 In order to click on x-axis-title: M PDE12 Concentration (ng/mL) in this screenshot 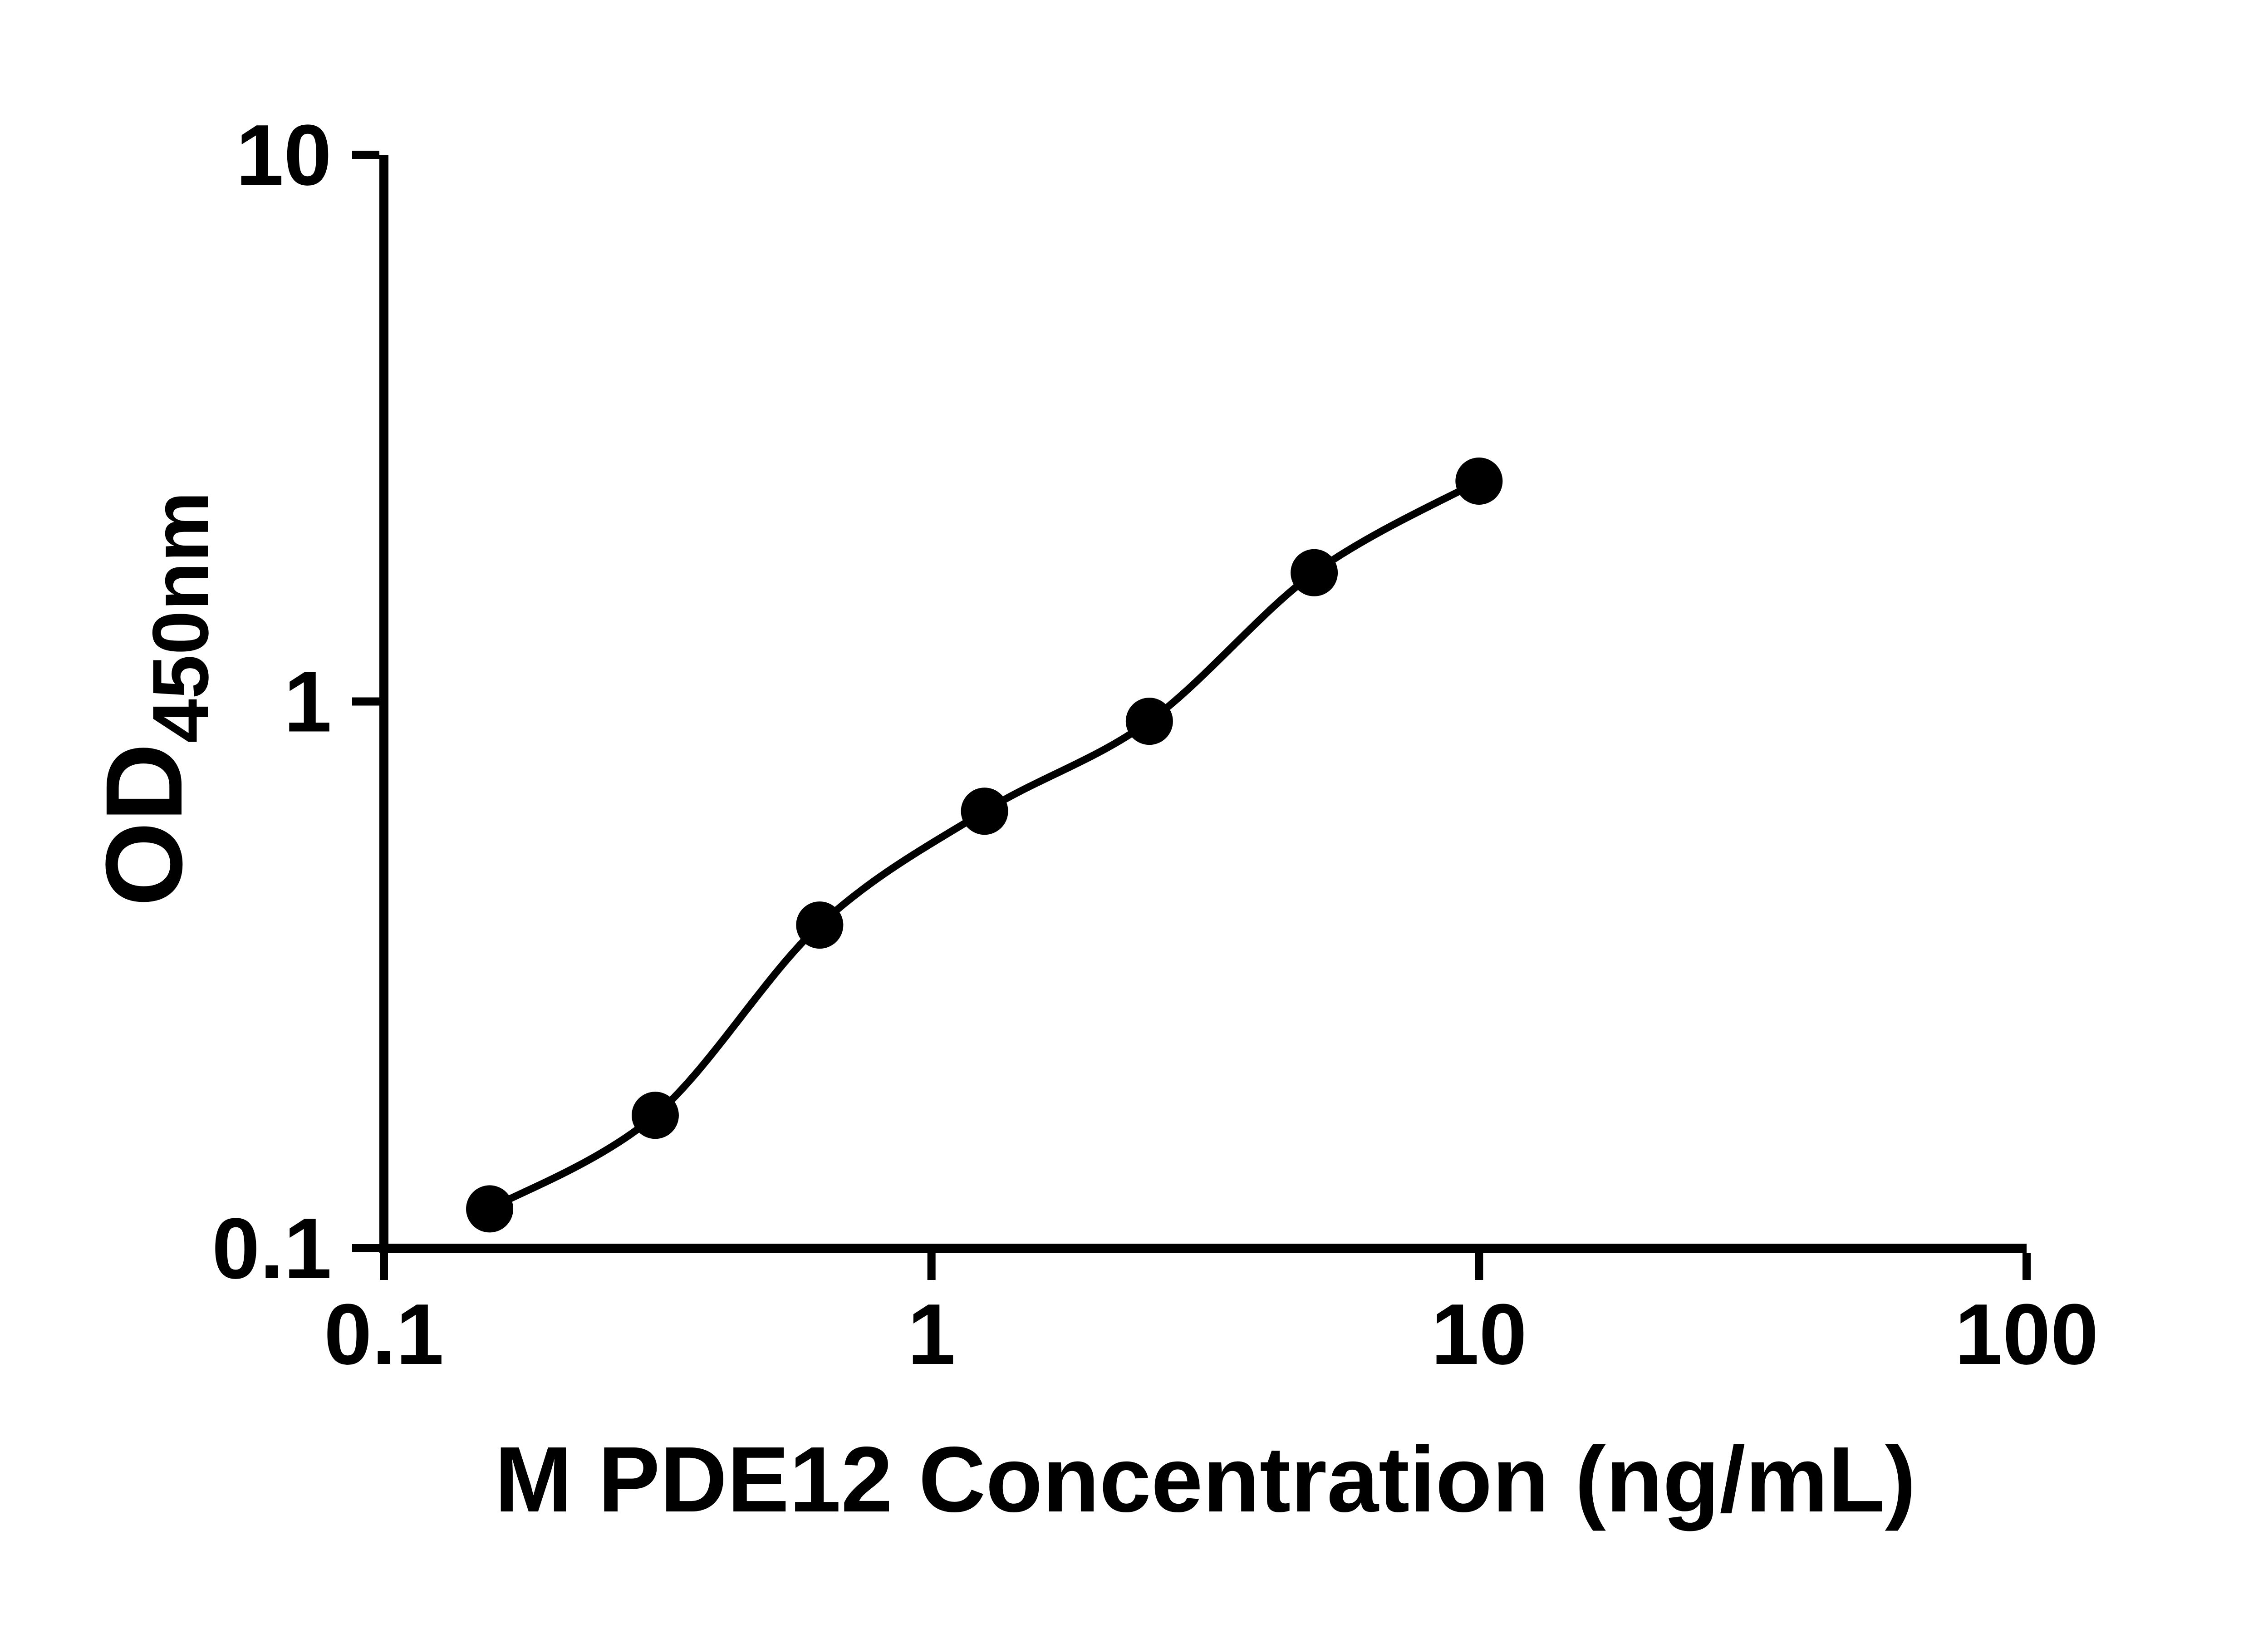, I will do `click(1205, 1479)`.